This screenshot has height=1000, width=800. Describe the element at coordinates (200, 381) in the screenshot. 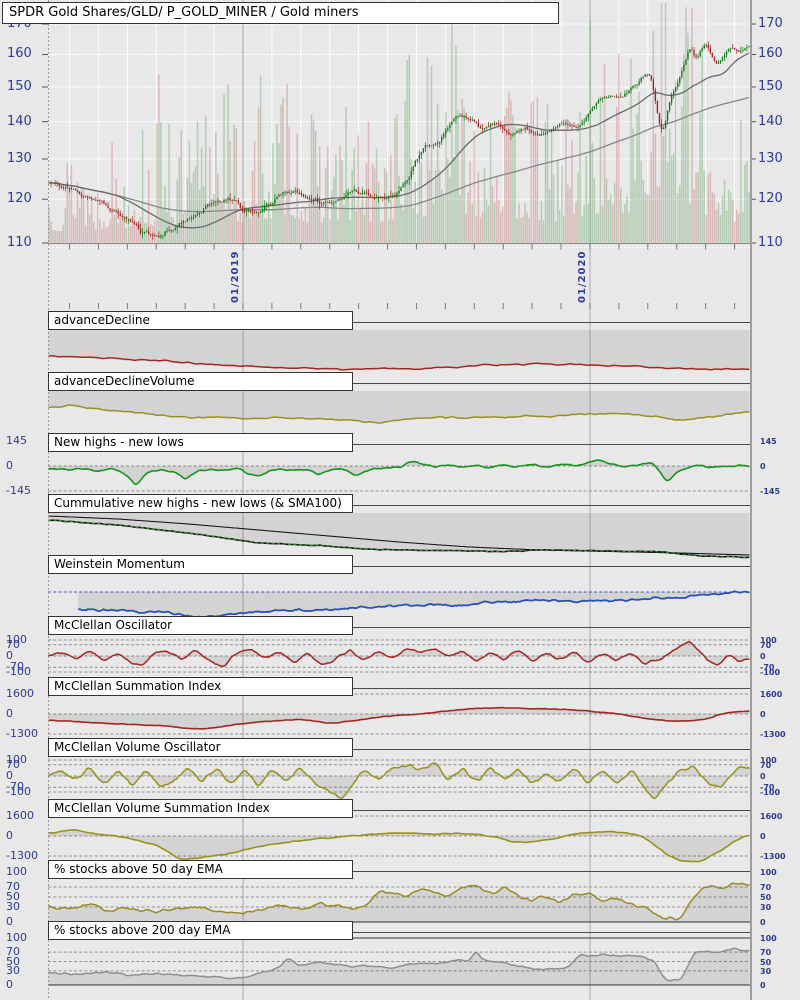

I see `panel-title-box-advanceDeclineVolume: advanceDeclineVolume` at that location.